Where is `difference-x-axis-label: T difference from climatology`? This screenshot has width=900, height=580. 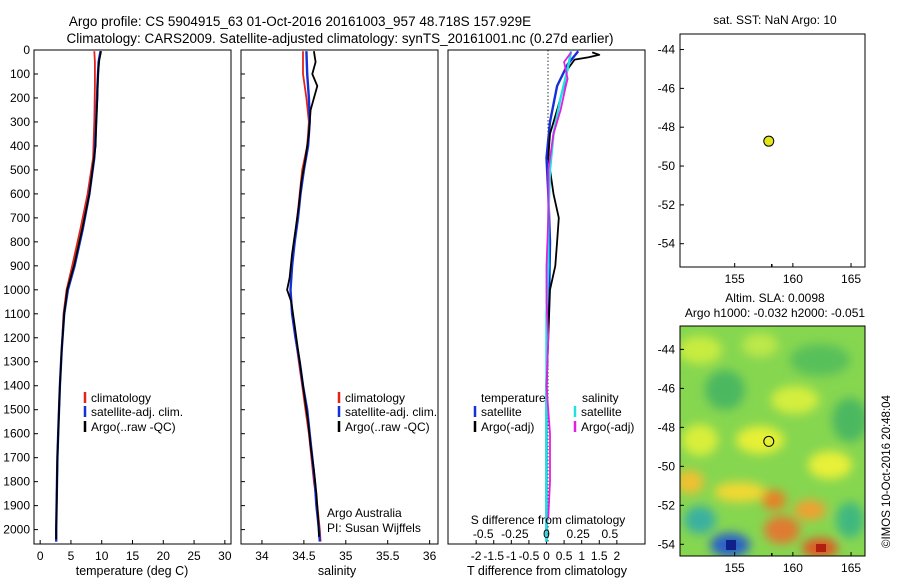
difference-x-axis-label: T difference from climatology is located at coordinates (547, 571).